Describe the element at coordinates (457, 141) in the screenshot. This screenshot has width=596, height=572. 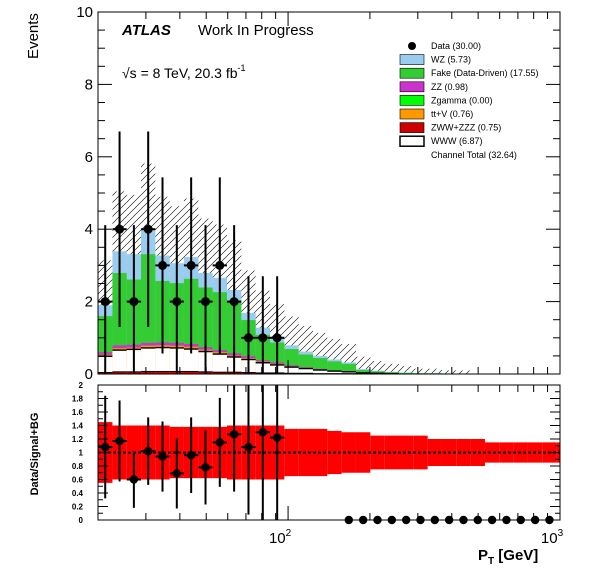
I see `legend-label: WWW (6.87)` at that location.